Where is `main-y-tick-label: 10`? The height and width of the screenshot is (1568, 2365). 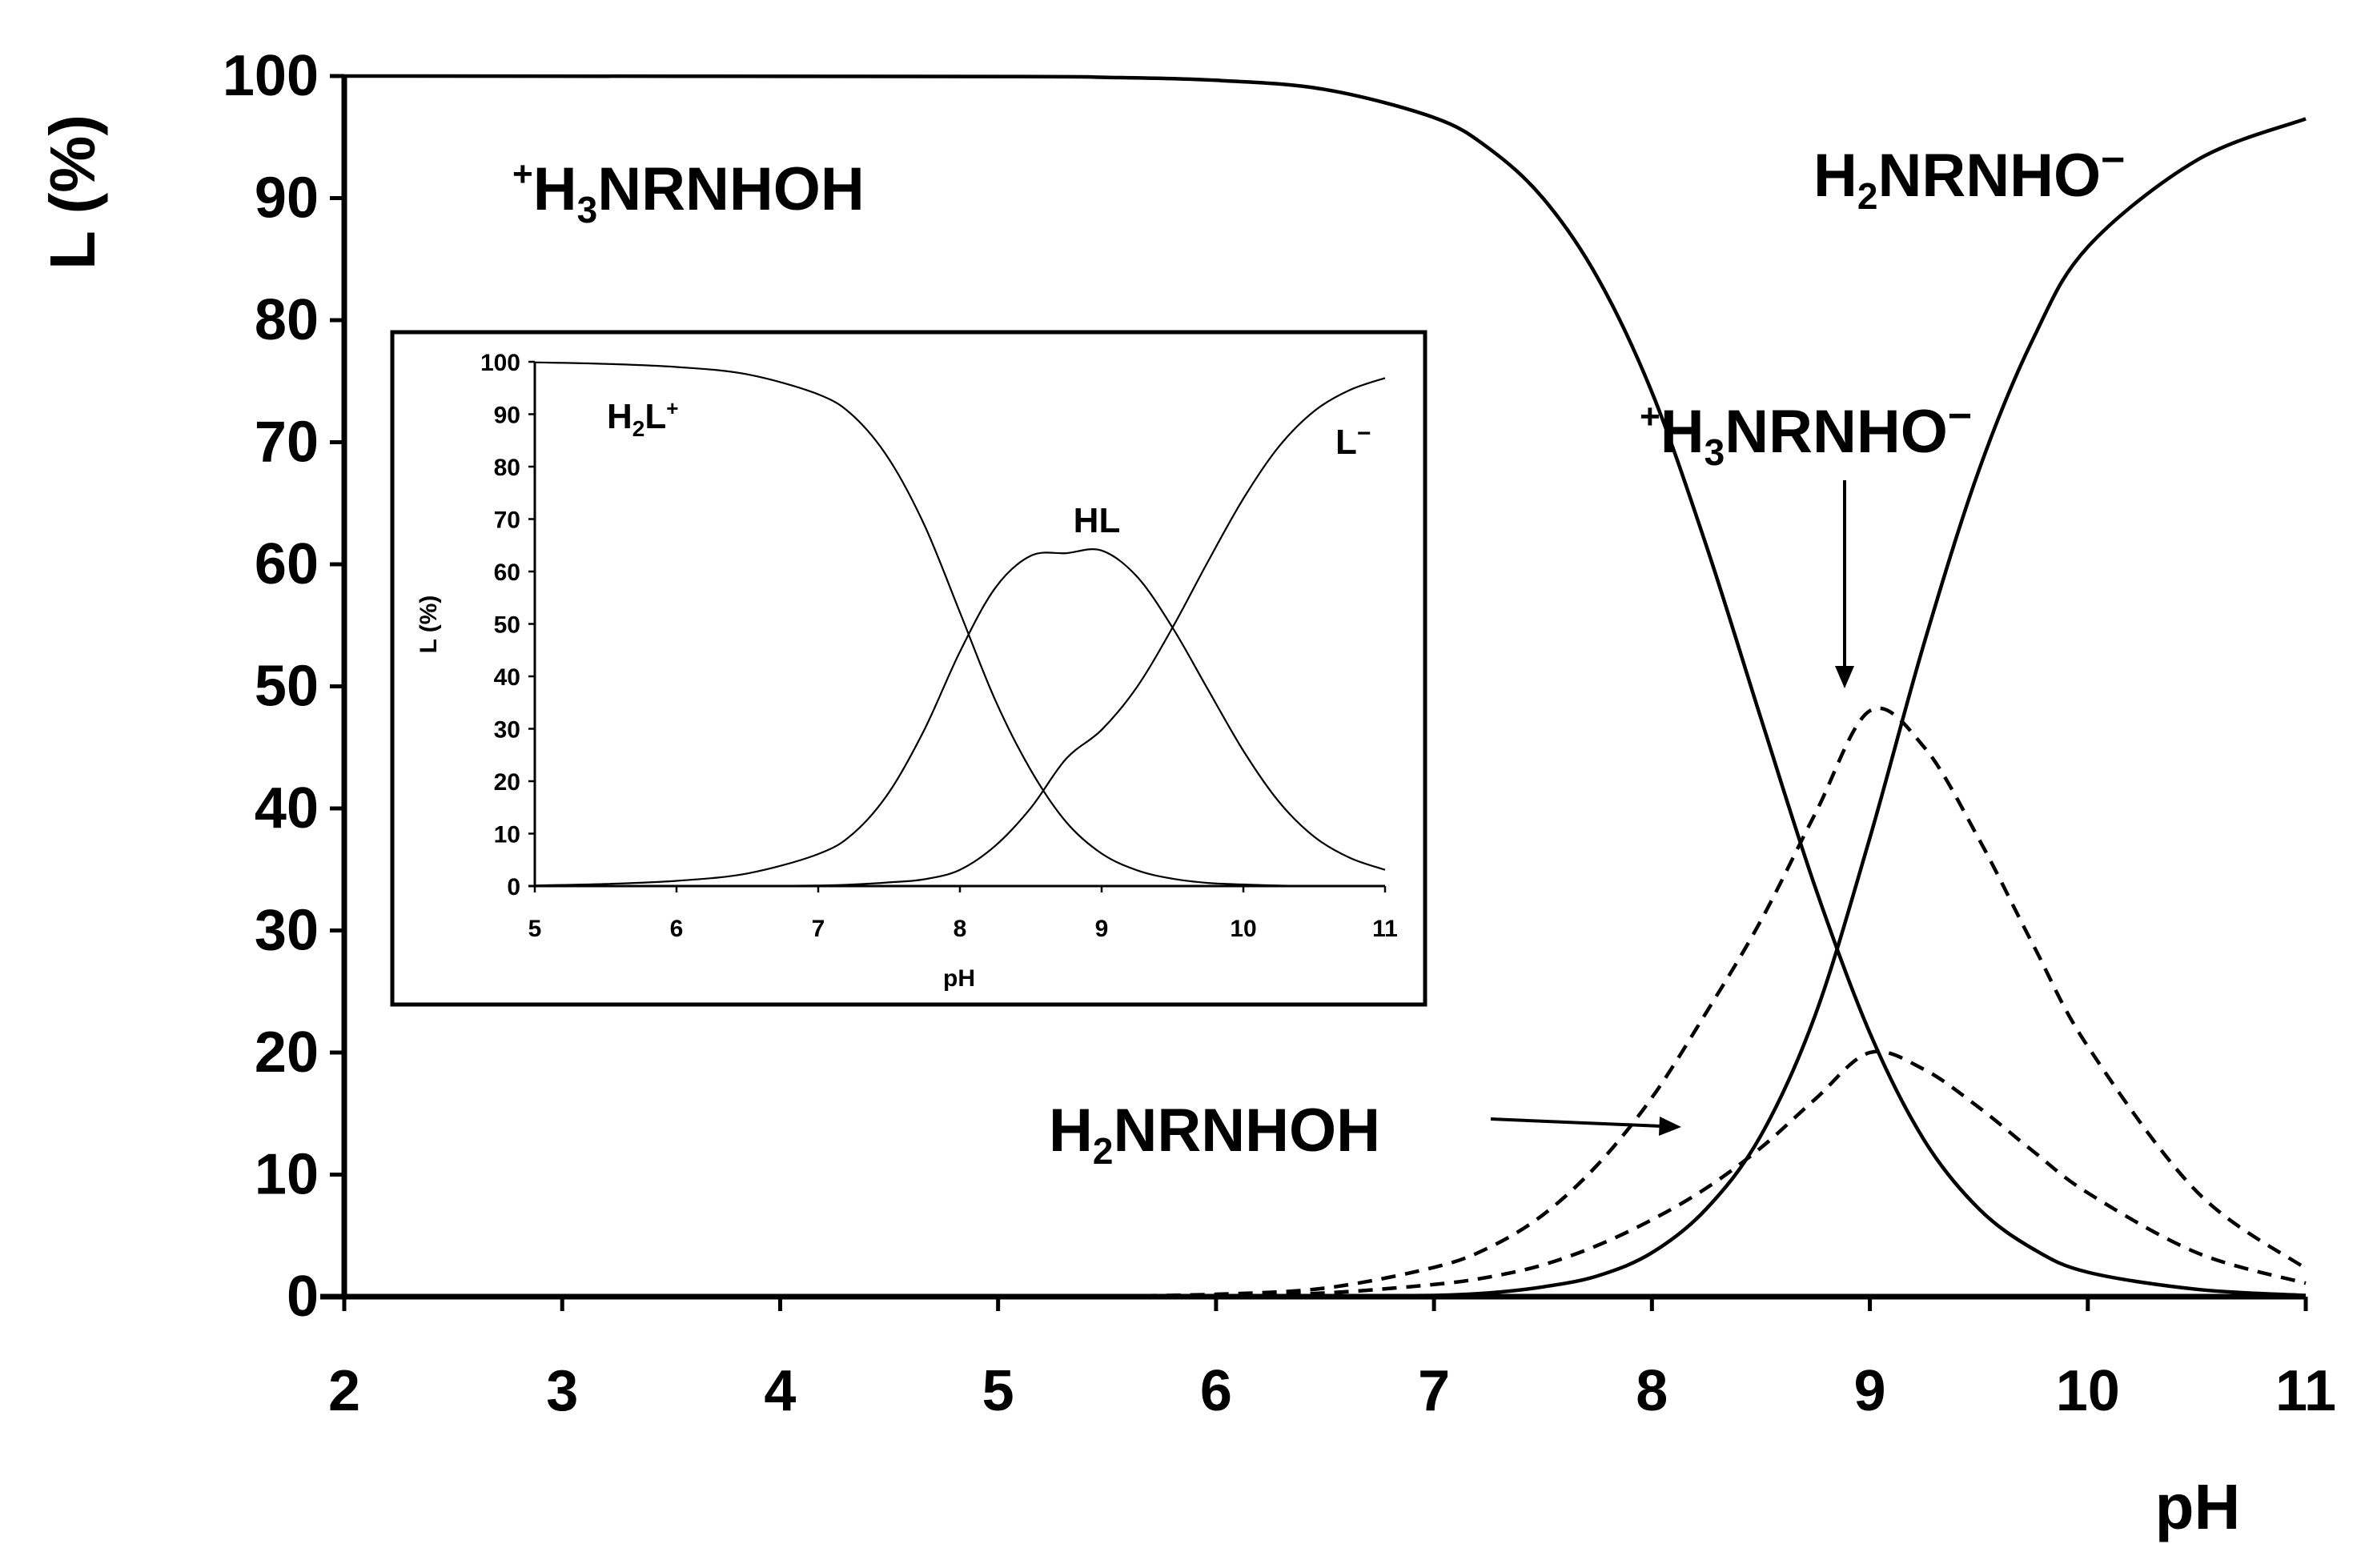 main-y-tick-label: 10 is located at coordinates (287, 1175).